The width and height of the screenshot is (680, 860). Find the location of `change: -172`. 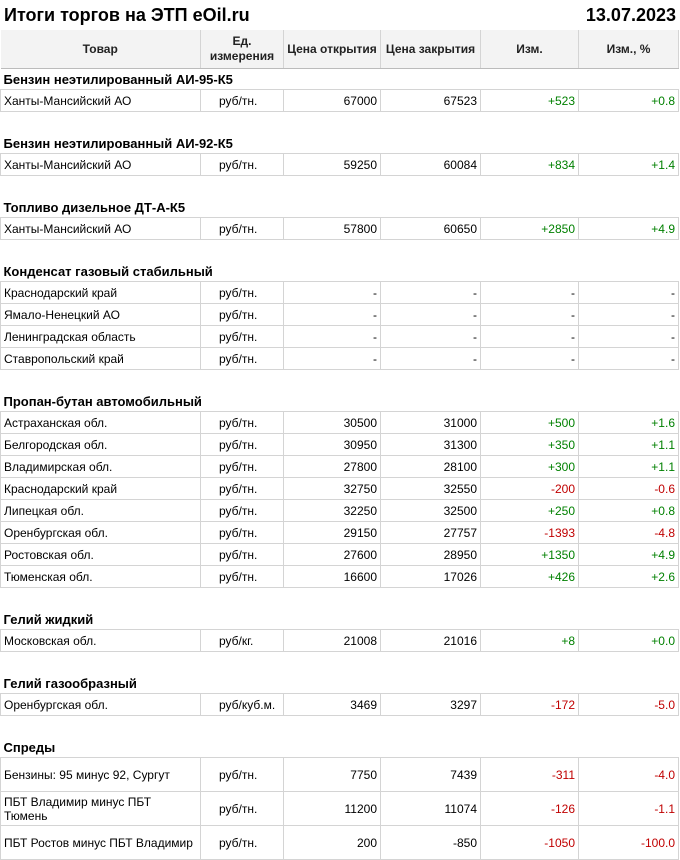

change: -172 is located at coordinates (529, 704).